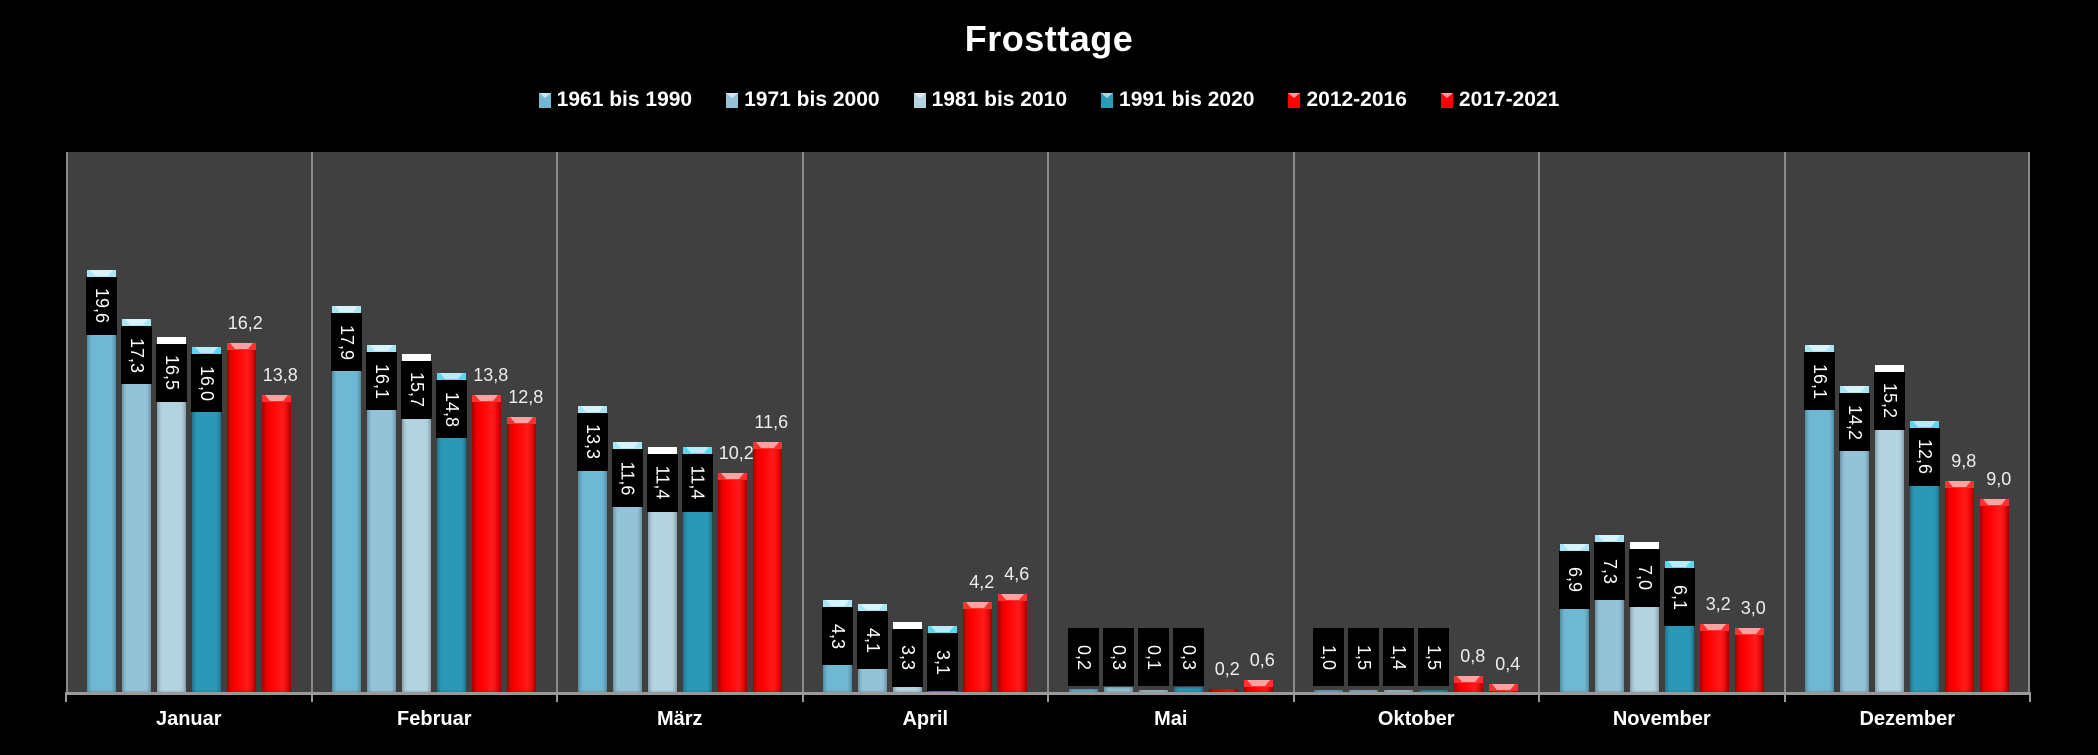  Describe the element at coordinates (1644, 577) in the screenshot. I see `data-label: 7,0` at that location.